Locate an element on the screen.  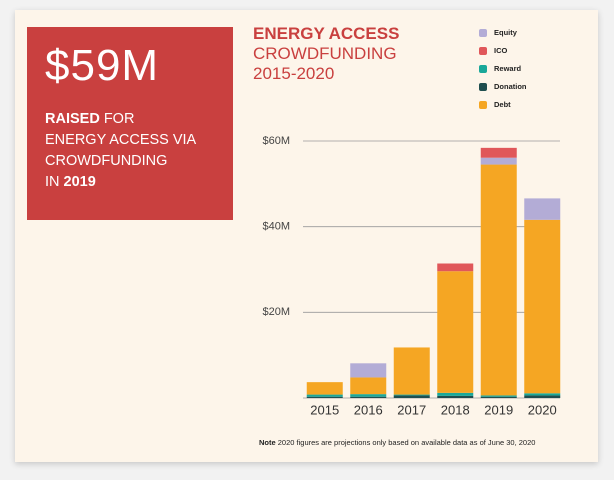
y-tick-label: $20M is located at coordinates (276, 312).